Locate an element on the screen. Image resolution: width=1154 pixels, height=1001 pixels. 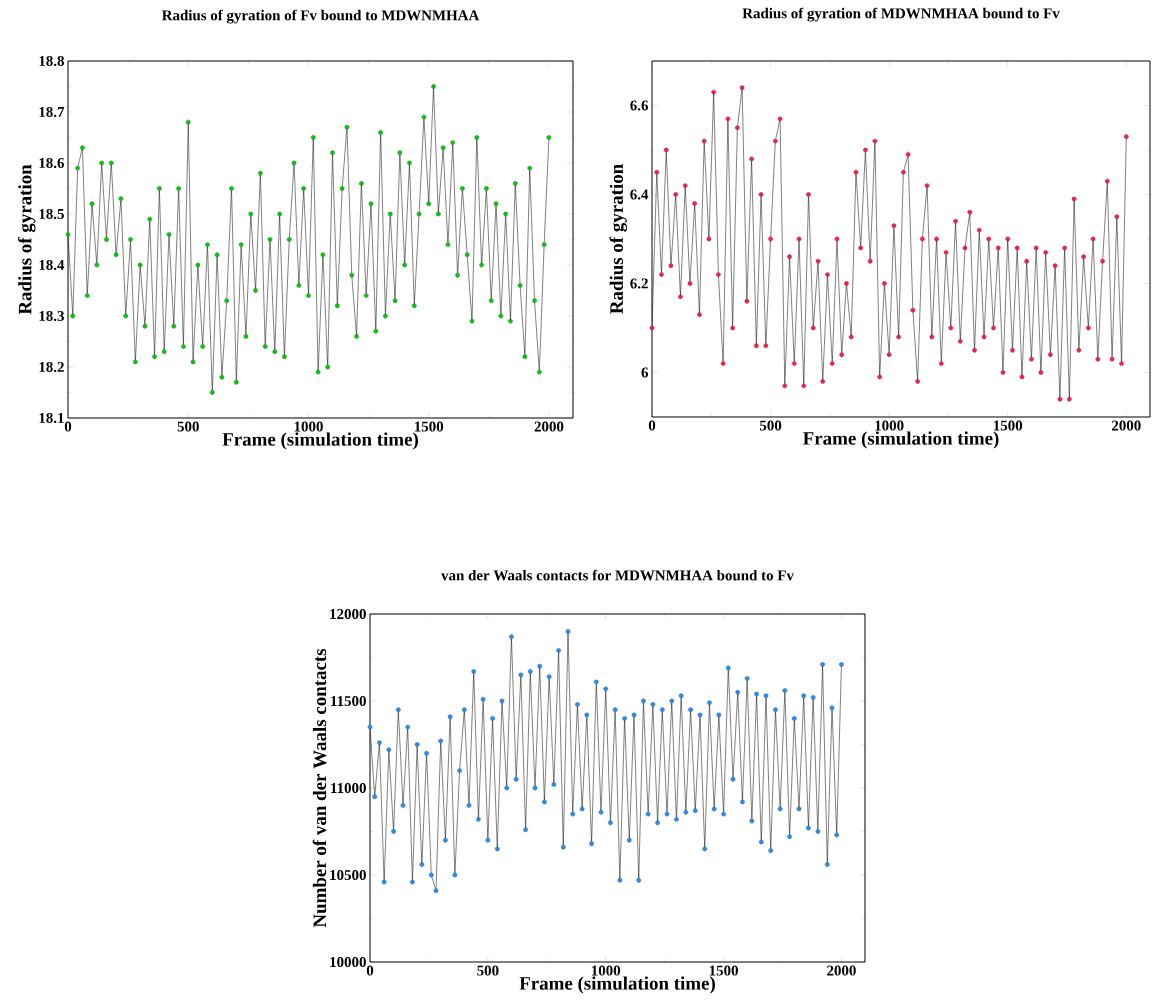
y-tick-label: 18.4 is located at coordinates (52, 265).